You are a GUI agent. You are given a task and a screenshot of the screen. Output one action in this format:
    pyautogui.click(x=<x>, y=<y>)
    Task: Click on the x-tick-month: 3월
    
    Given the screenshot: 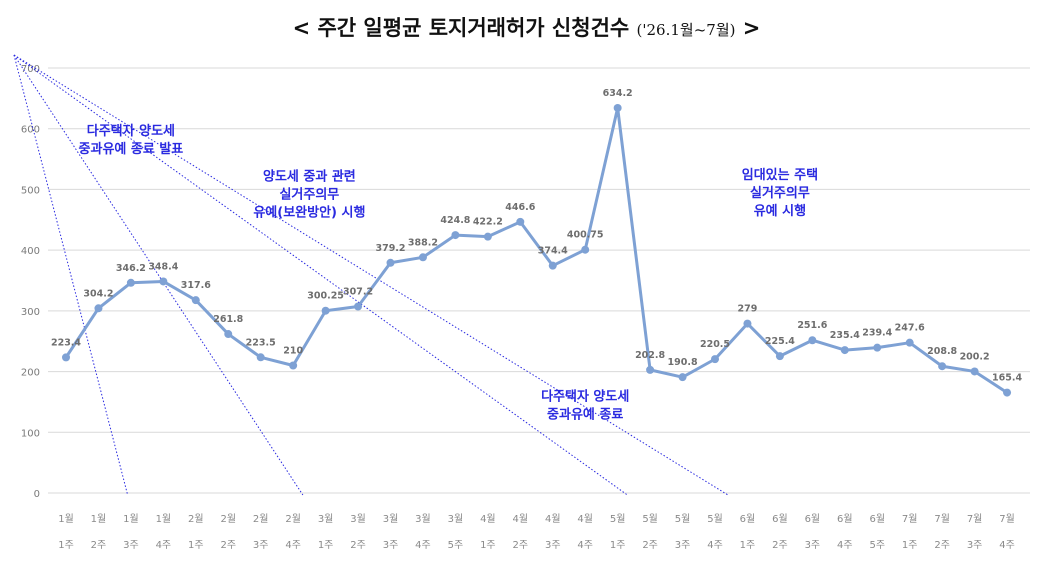 What is the action you would take?
    pyautogui.click(x=326, y=519)
    